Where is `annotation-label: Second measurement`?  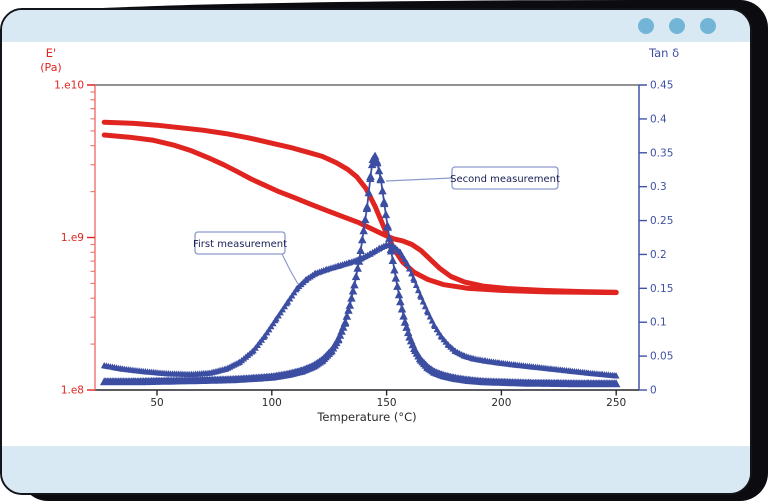
annotation-label: Second measurement is located at coordinates (505, 179).